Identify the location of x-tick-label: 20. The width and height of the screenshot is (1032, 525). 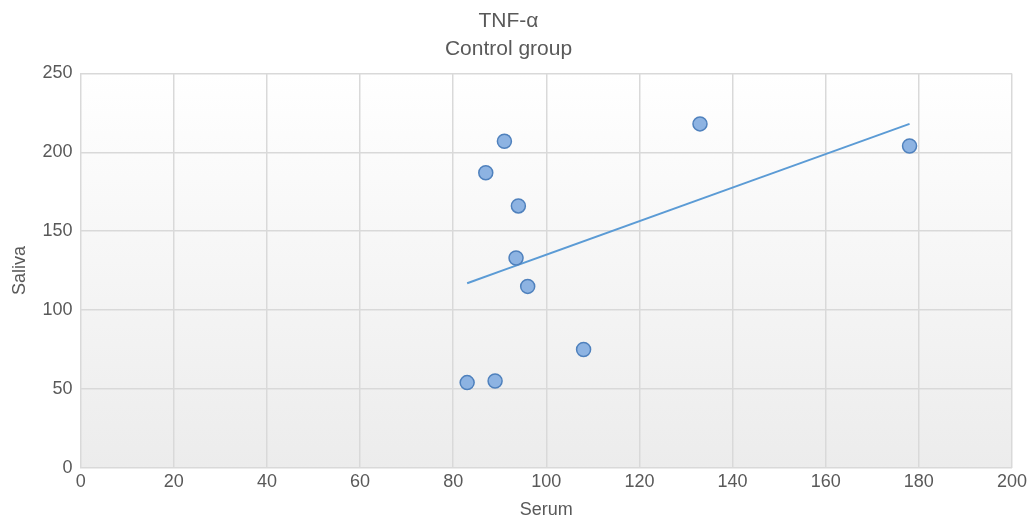
(173, 480).